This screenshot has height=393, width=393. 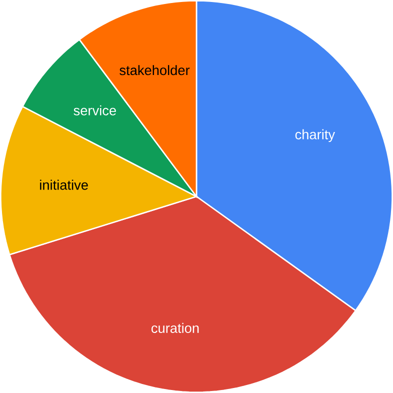 What do you see at coordinates (315, 135) in the screenshot?
I see `slice-label: charity` at bounding box center [315, 135].